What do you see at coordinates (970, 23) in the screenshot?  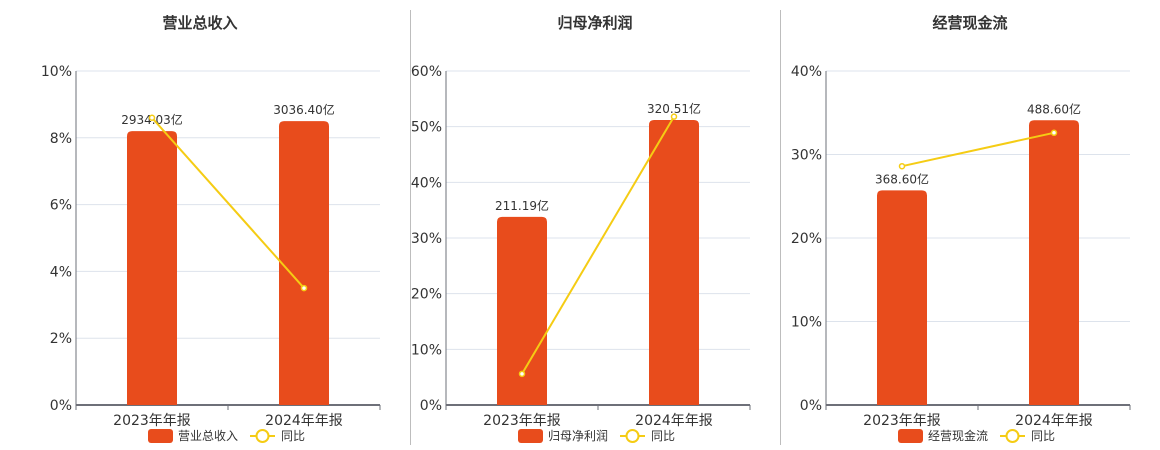 I see `chart-title: 经营现金流` at bounding box center [970, 23].